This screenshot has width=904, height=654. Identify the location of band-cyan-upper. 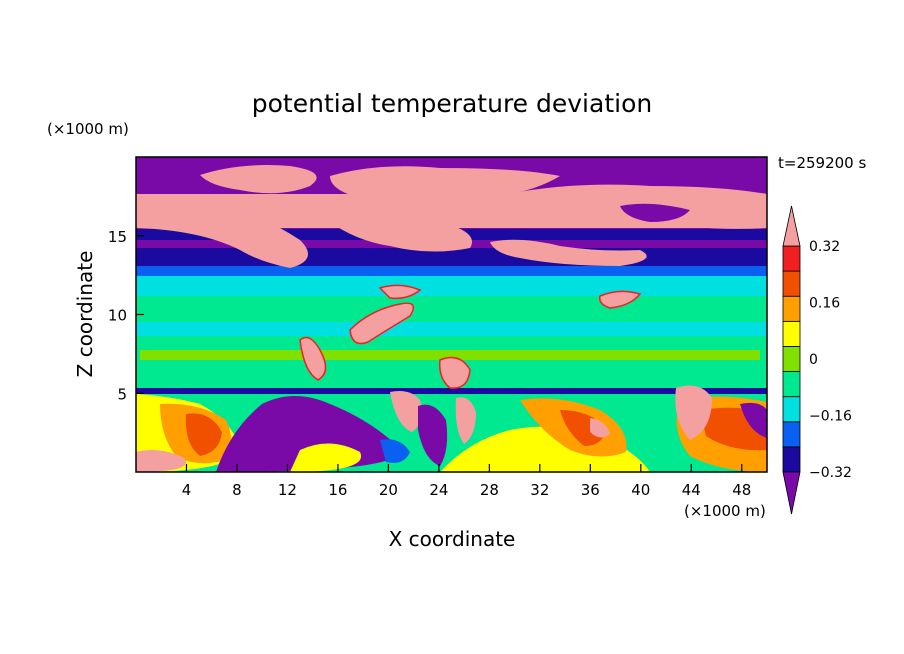
(451, 287).